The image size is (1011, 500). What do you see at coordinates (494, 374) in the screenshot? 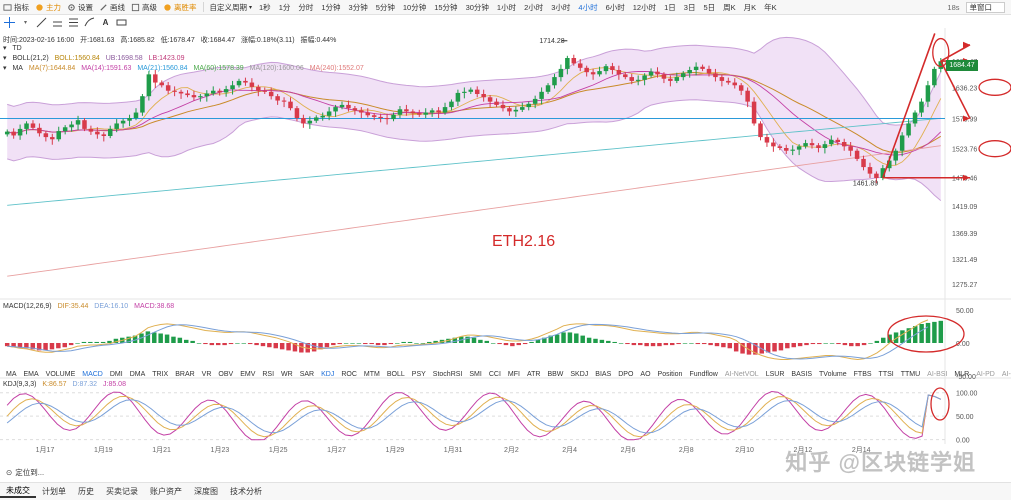
I see `indicator-tab-21: CCI` at bounding box center [494, 374].